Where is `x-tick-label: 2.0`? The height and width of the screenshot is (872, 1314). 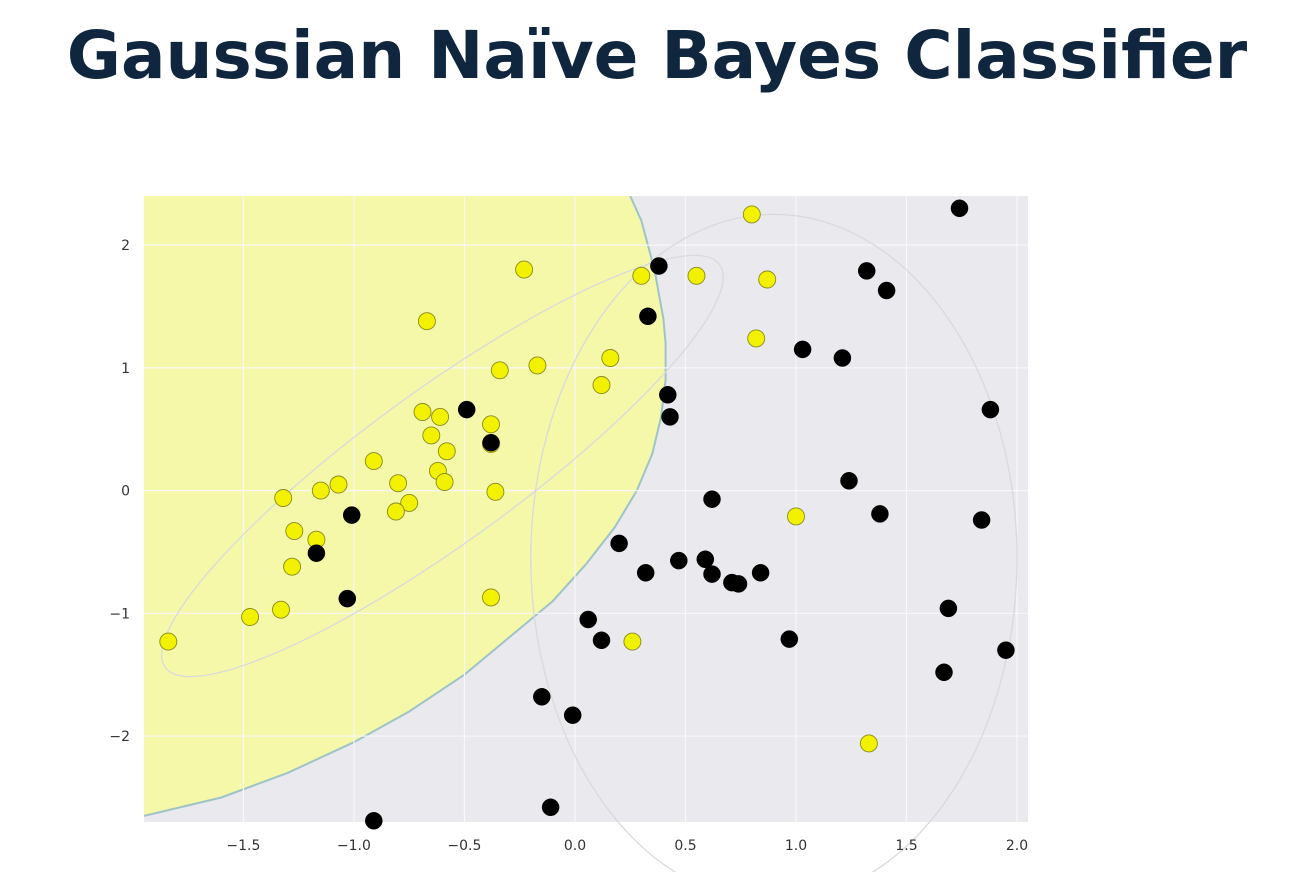
x-tick-label: 2.0 is located at coordinates (1017, 846).